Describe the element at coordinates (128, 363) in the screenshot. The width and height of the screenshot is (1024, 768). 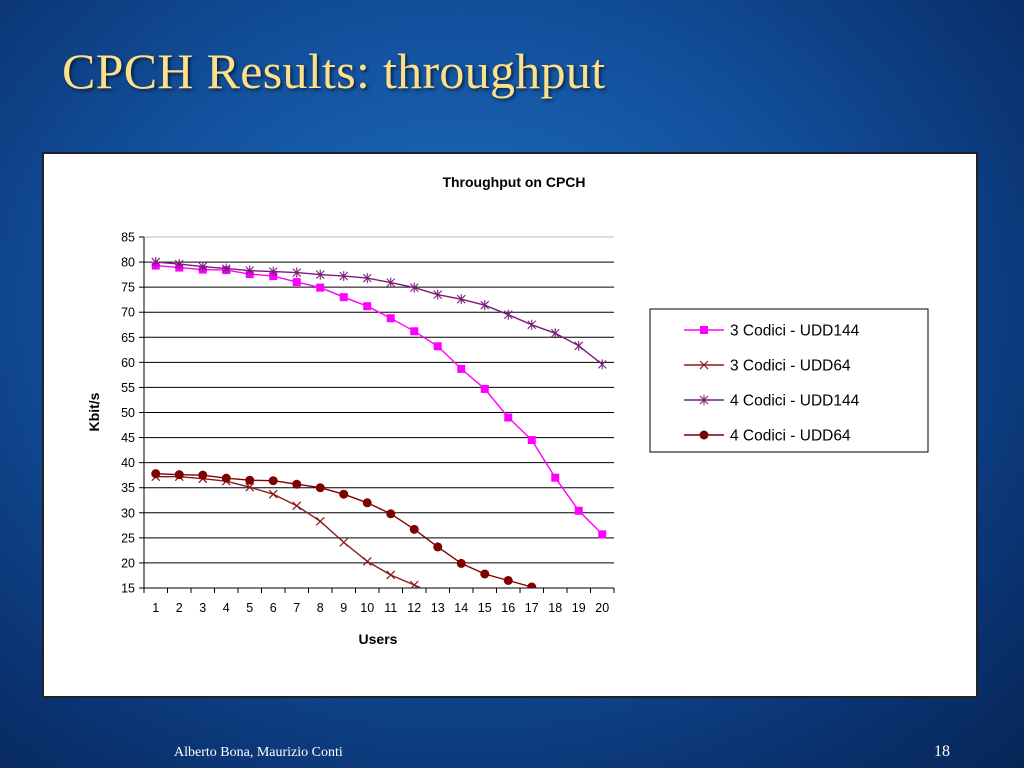
I see `y-tick-label: 60` at that location.